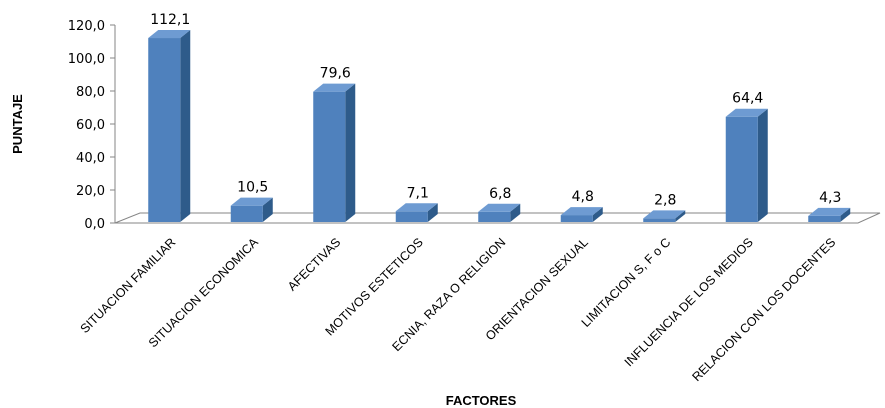 The height and width of the screenshot is (408, 885). What do you see at coordinates (481, 400) in the screenshot?
I see `x-axis-title: FACTORES` at bounding box center [481, 400].